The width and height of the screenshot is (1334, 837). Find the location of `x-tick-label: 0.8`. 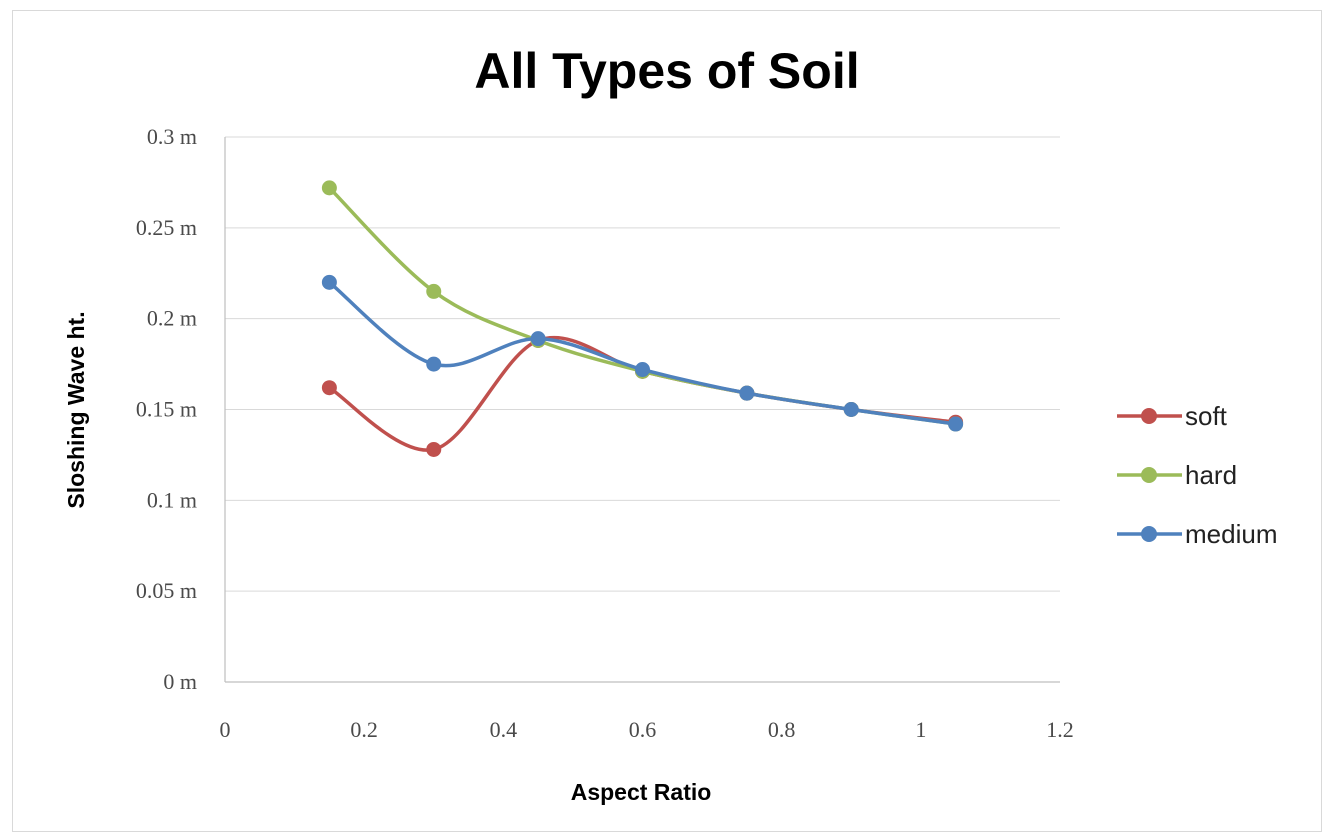

x-tick-label: 0.8 is located at coordinates (782, 729).